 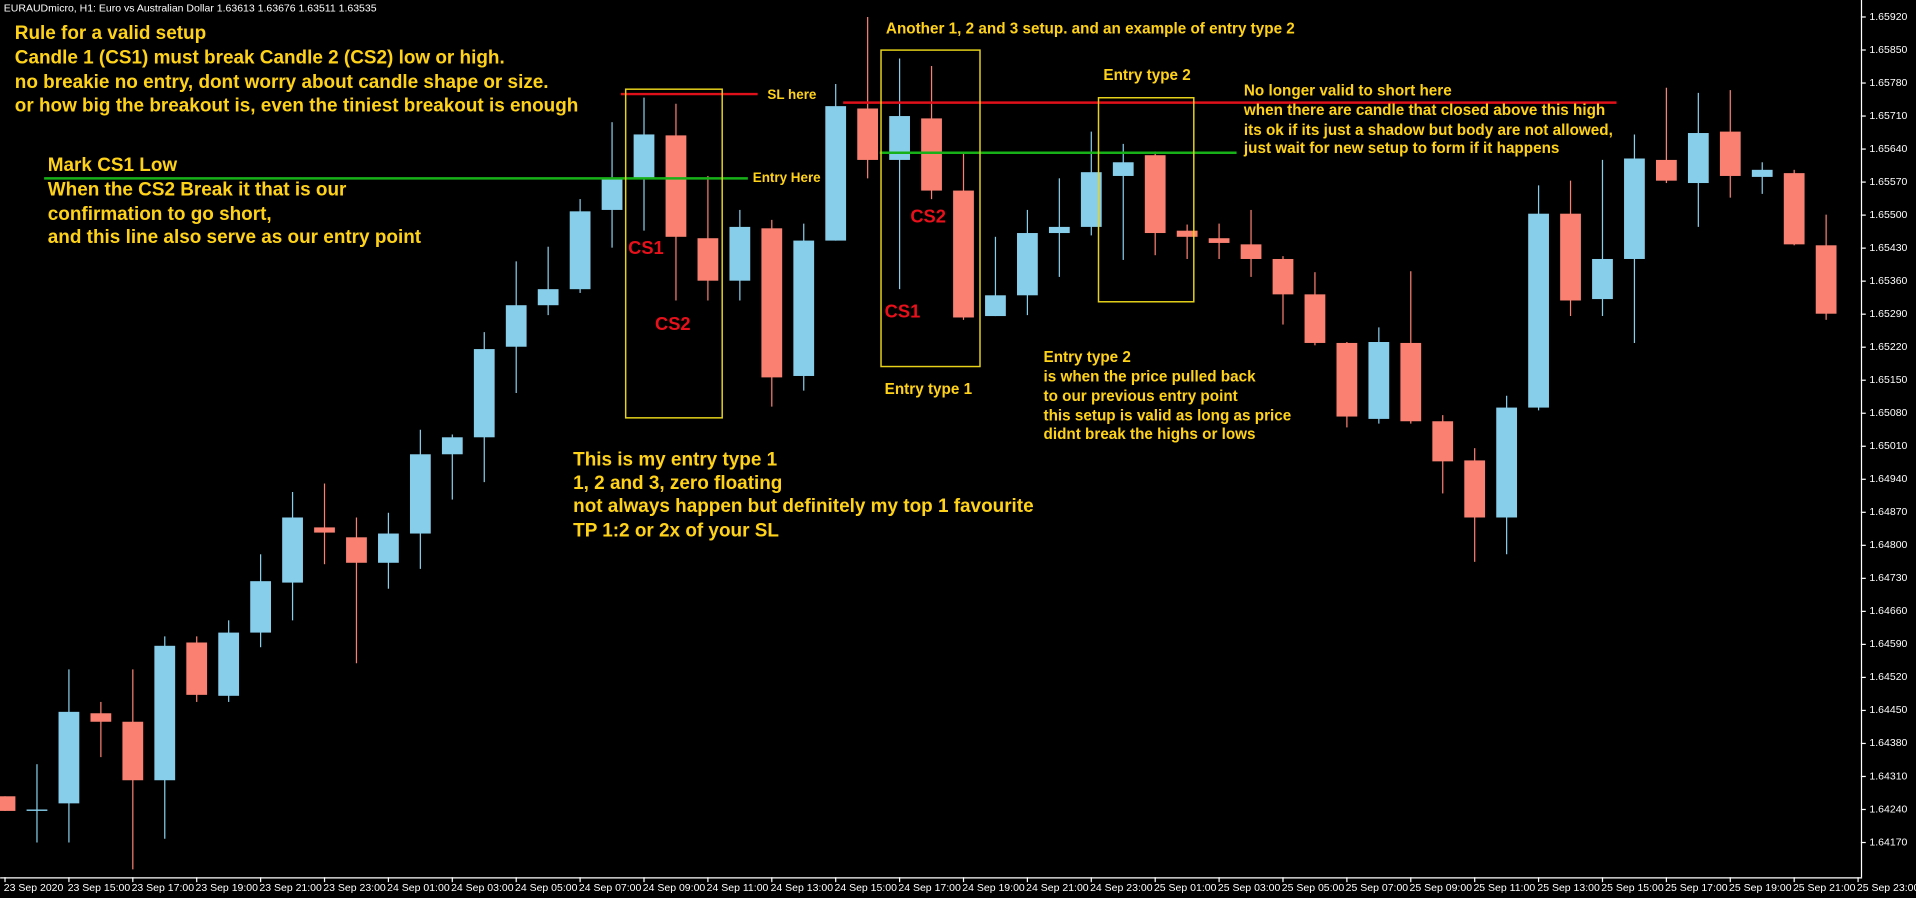 I want to click on x-tick-label: 25 Sep 11:00, so click(x=1504, y=888).